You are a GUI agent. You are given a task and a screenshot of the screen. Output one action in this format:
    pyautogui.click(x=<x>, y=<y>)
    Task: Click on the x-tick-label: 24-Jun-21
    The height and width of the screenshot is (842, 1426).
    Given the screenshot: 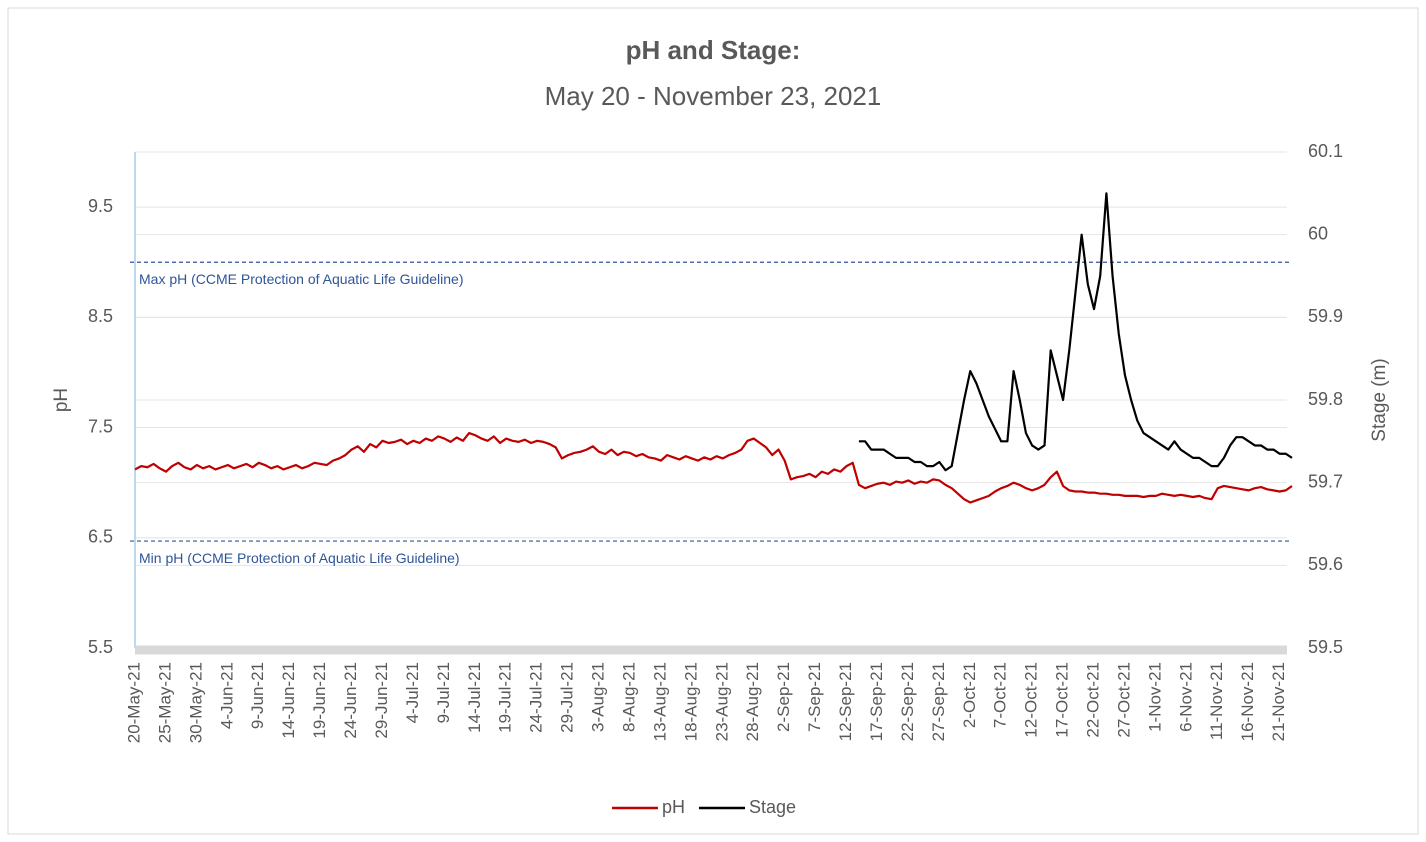 What is the action you would take?
    pyautogui.click(x=350, y=700)
    